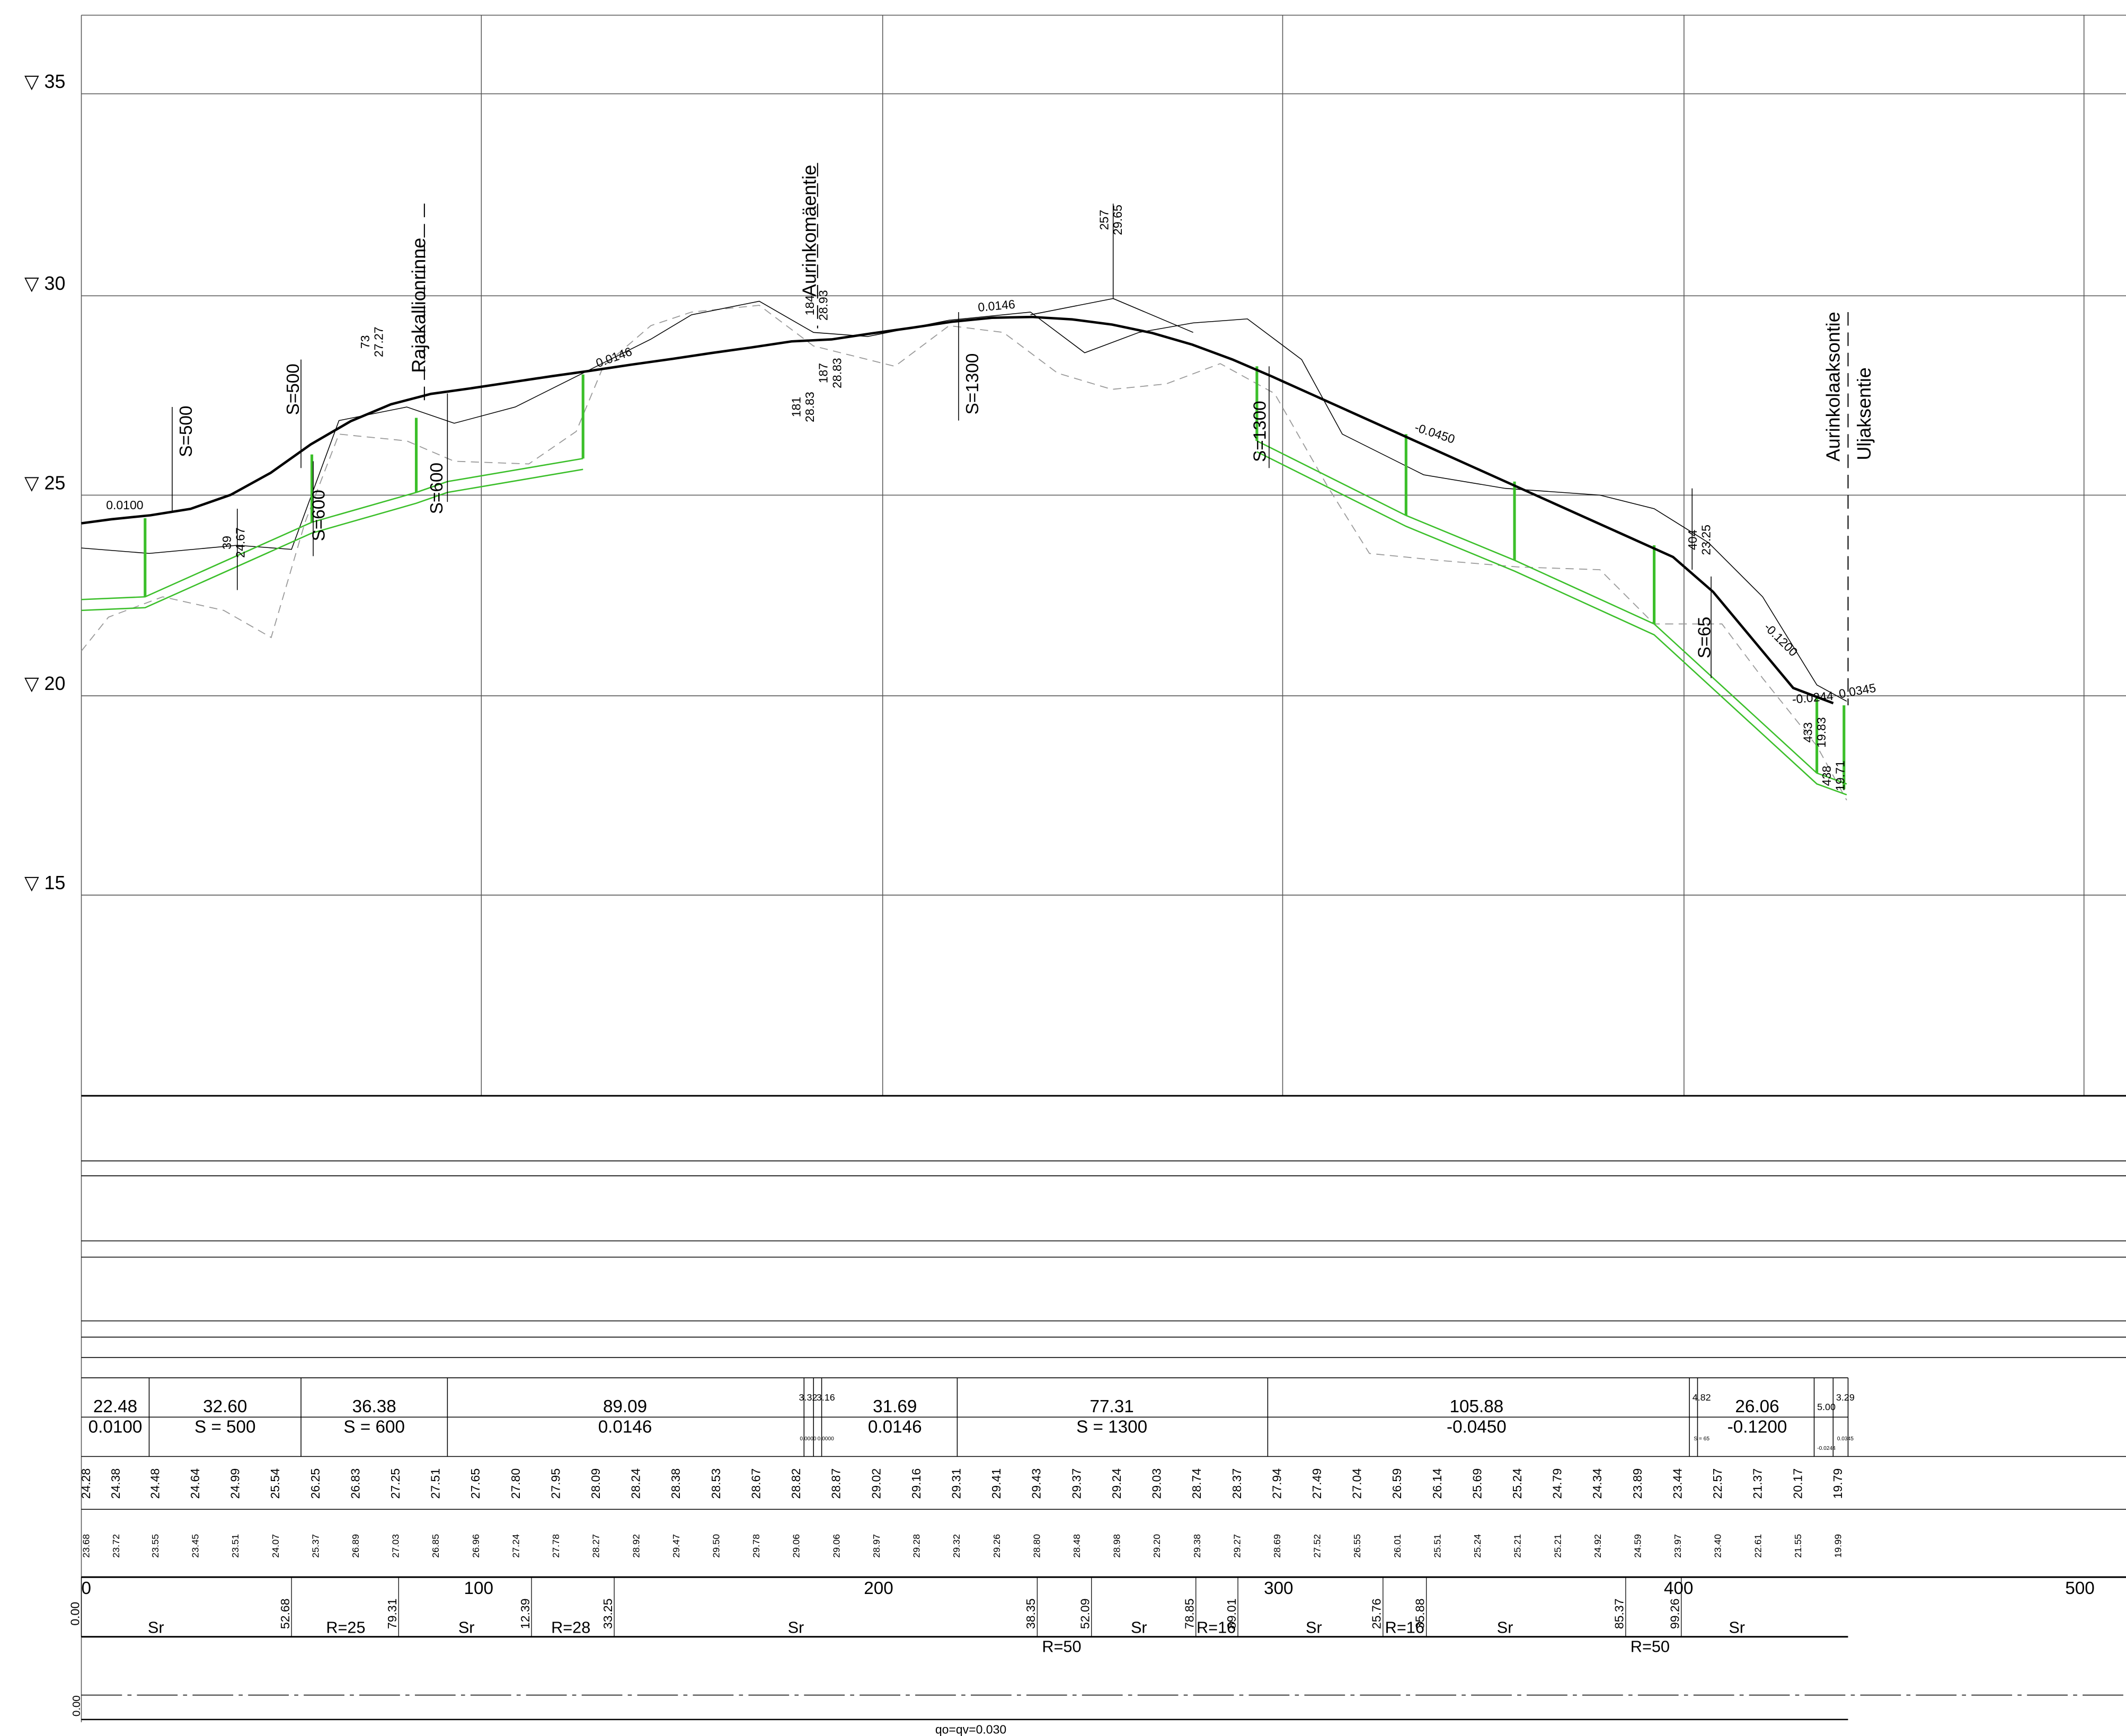 The height and width of the screenshot is (1736, 2126). Describe the element at coordinates (1781, 639) in the screenshot. I see `grade-label: -0.1200` at that location.